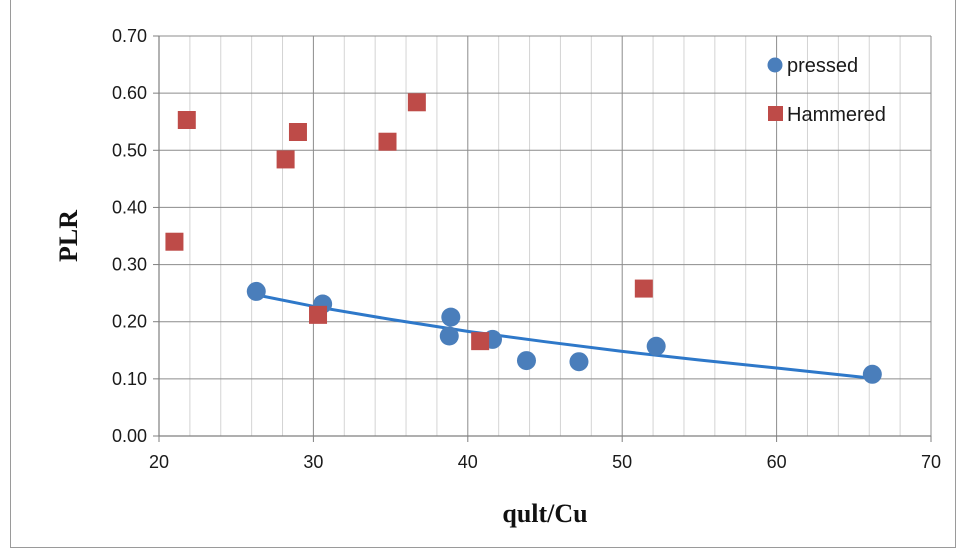 The height and width of the screenshot is (553, 959). What do you see at coordinates (129, 265) in the screenshot?
I see `y-tick-label: 0.30` at bounding box center [129, 265].